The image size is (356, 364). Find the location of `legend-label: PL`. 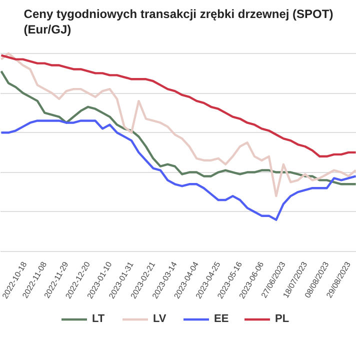

legend-label: PL is located at coordinates (282, 319).